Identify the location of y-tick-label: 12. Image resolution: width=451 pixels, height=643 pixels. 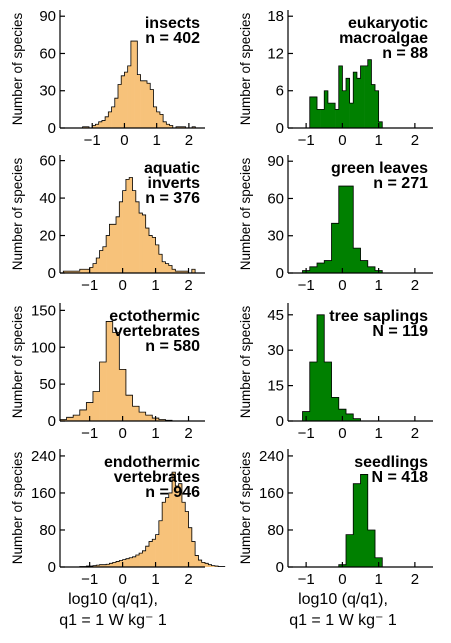
(275, 53).